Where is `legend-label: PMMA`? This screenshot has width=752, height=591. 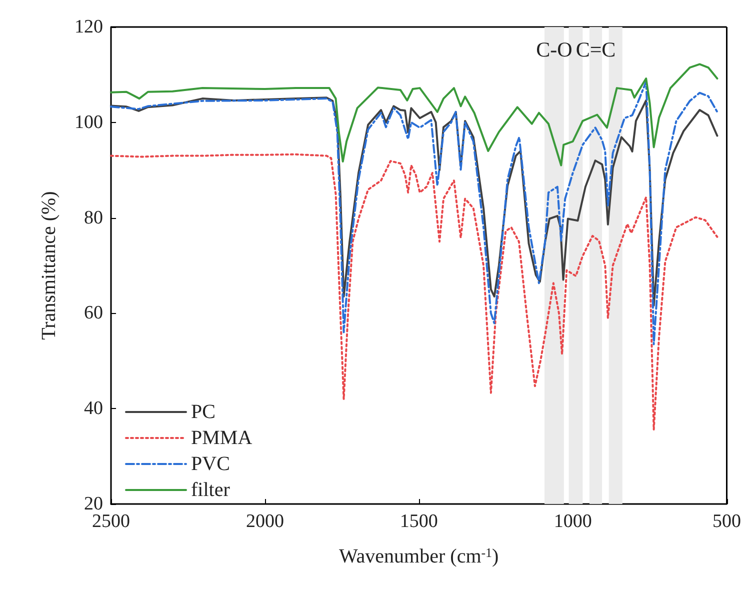
legend-label: PMMA is located at coordinates (222, 438).